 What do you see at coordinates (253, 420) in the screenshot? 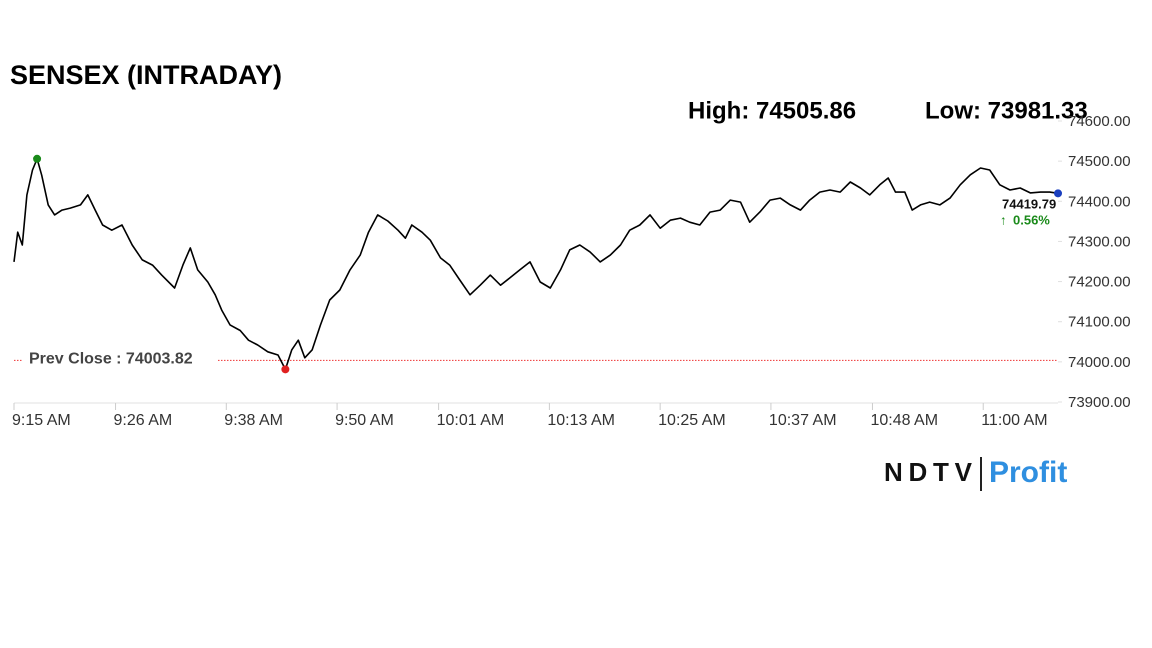
I see `x-tick-label: 9:38 AM` at bounding box center [253, 420].